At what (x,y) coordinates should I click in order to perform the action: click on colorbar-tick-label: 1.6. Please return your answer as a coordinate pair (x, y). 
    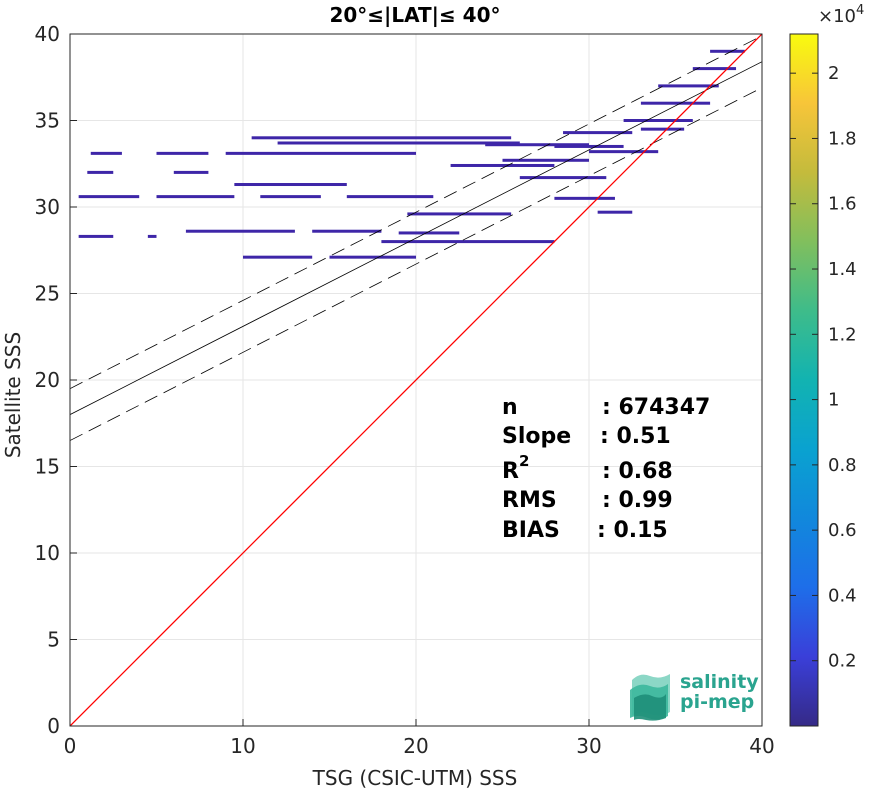
    Looking at the image, I should click on (842, 204).